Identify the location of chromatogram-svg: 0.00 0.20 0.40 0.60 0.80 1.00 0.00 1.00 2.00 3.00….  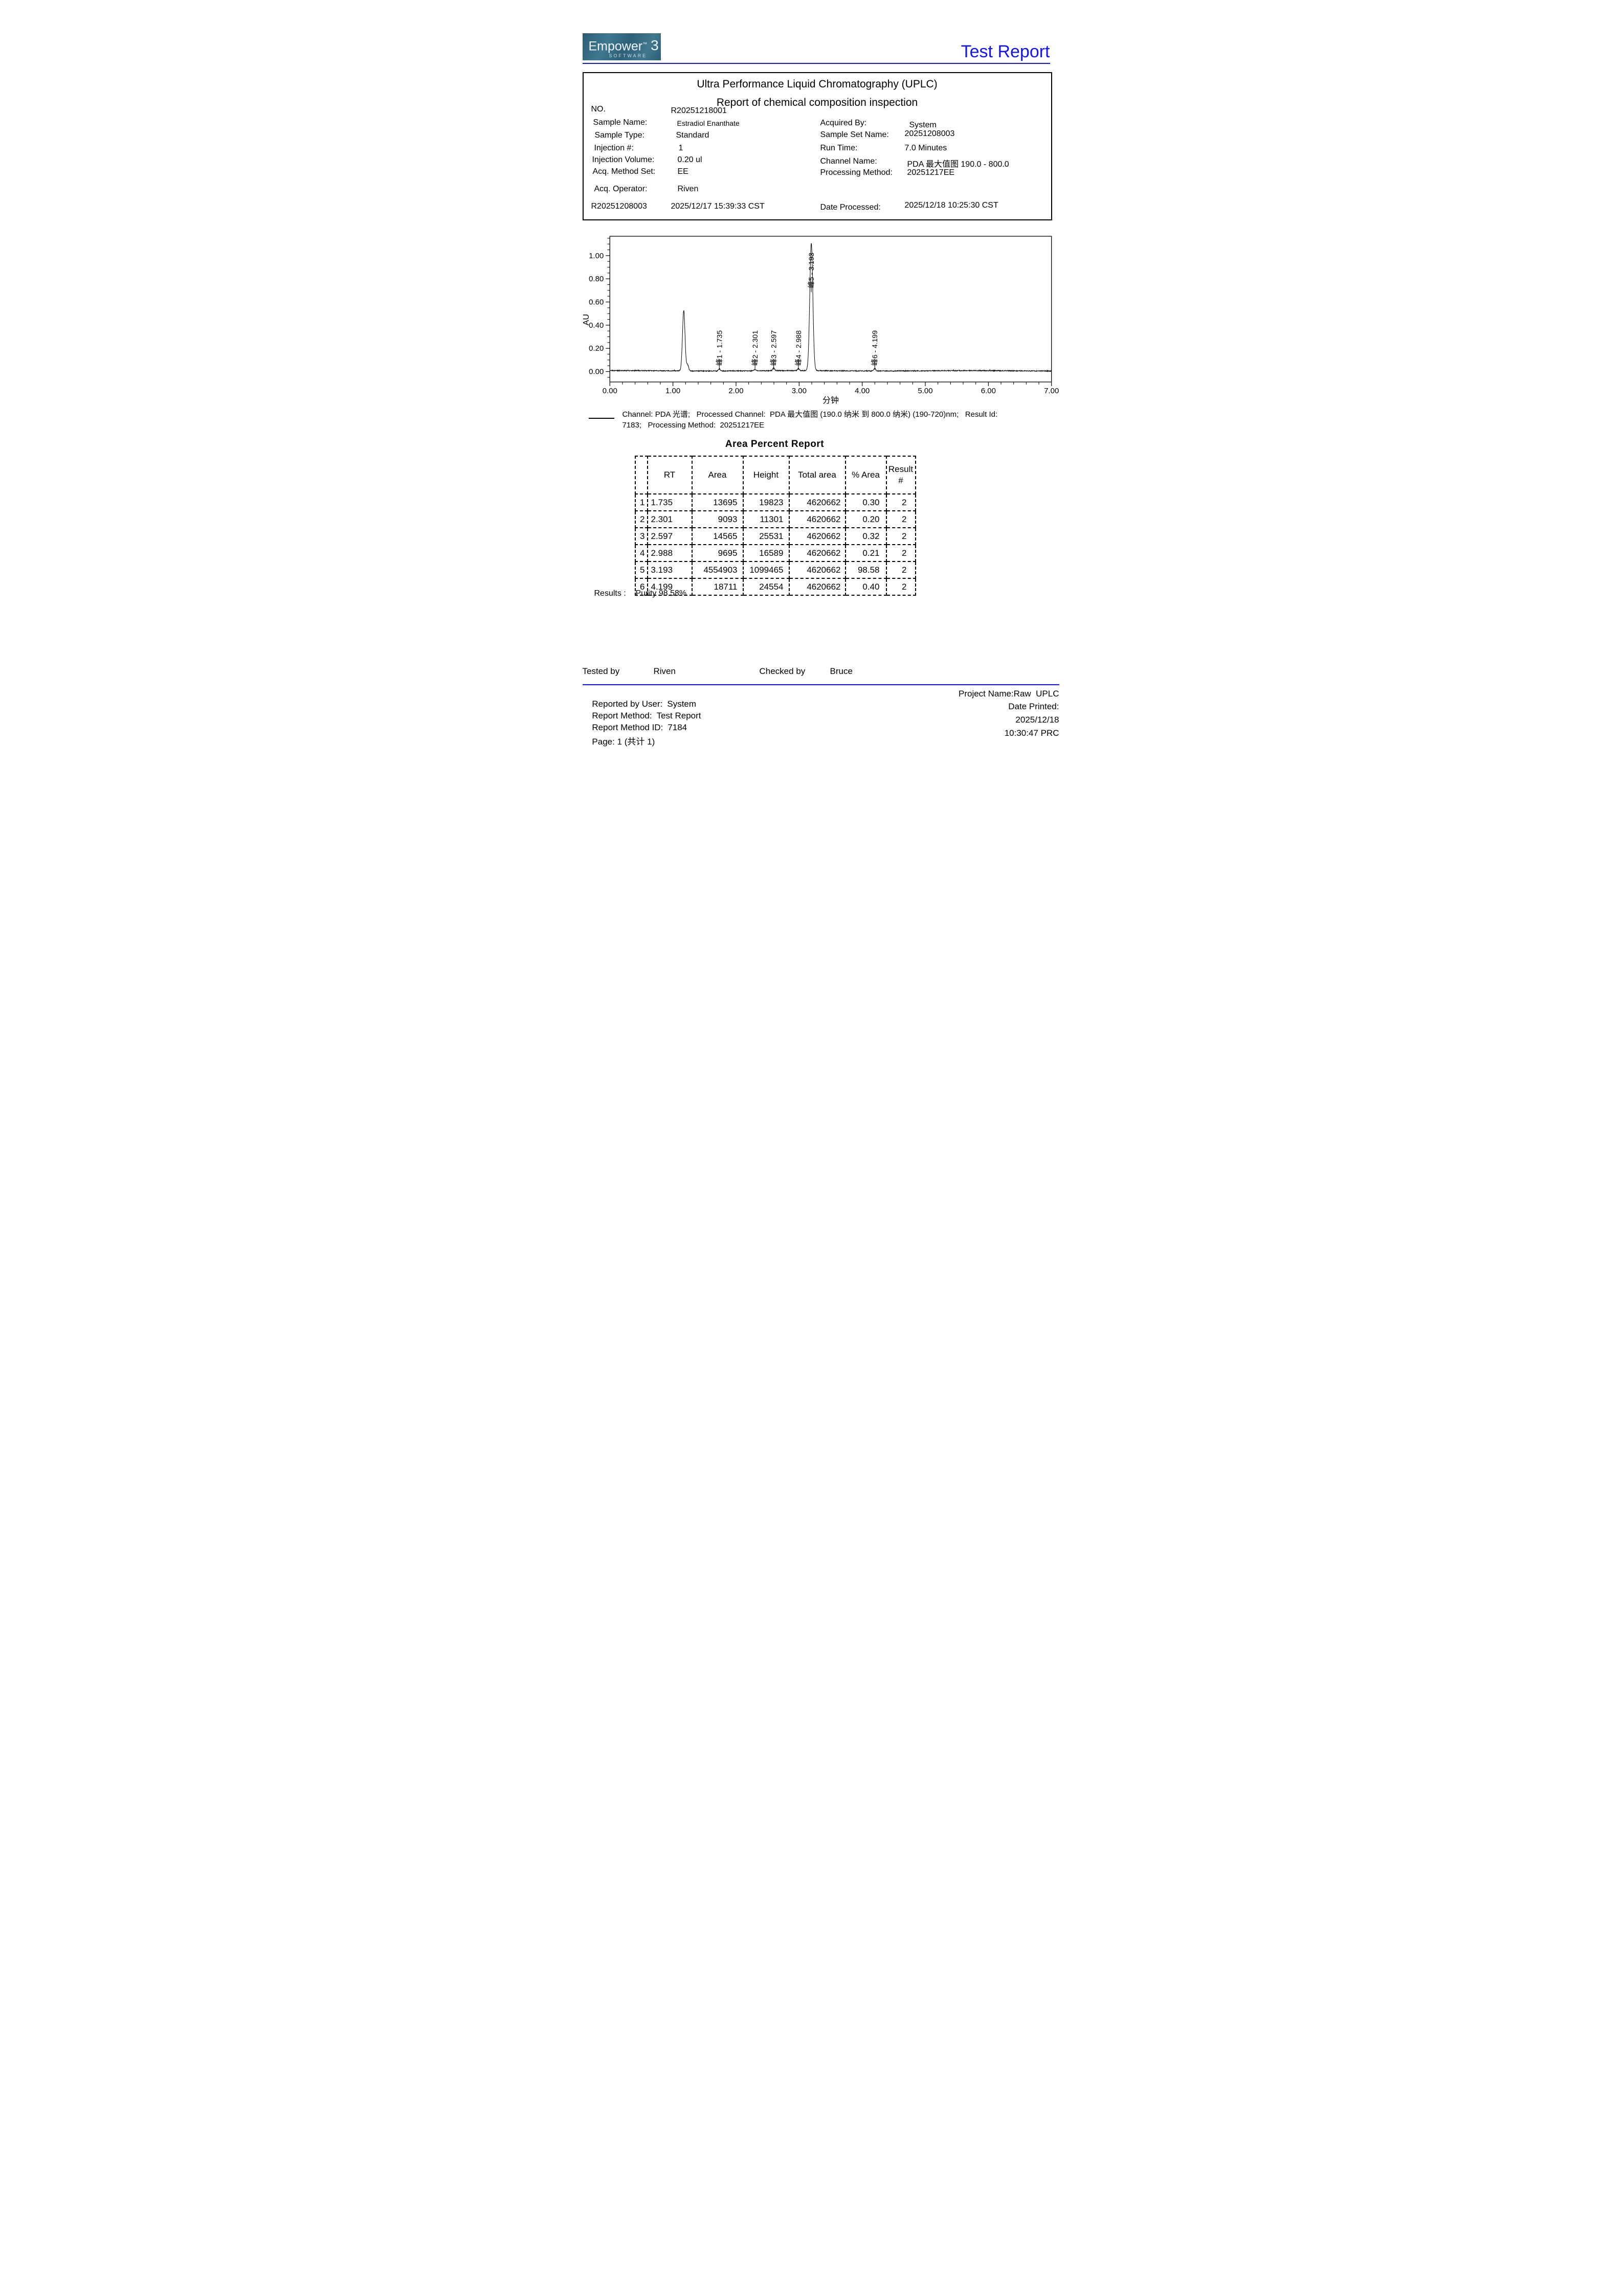
(820, 320).